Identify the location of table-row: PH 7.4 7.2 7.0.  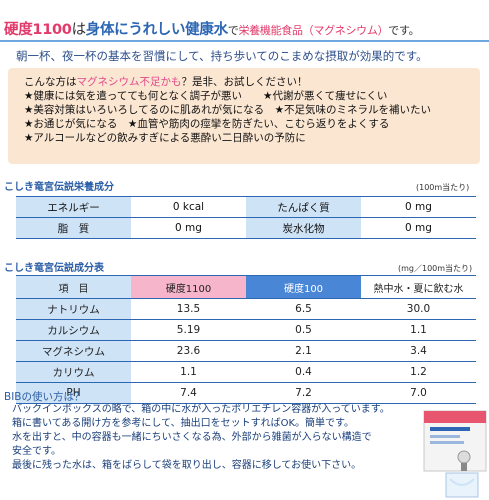
(246, 393).